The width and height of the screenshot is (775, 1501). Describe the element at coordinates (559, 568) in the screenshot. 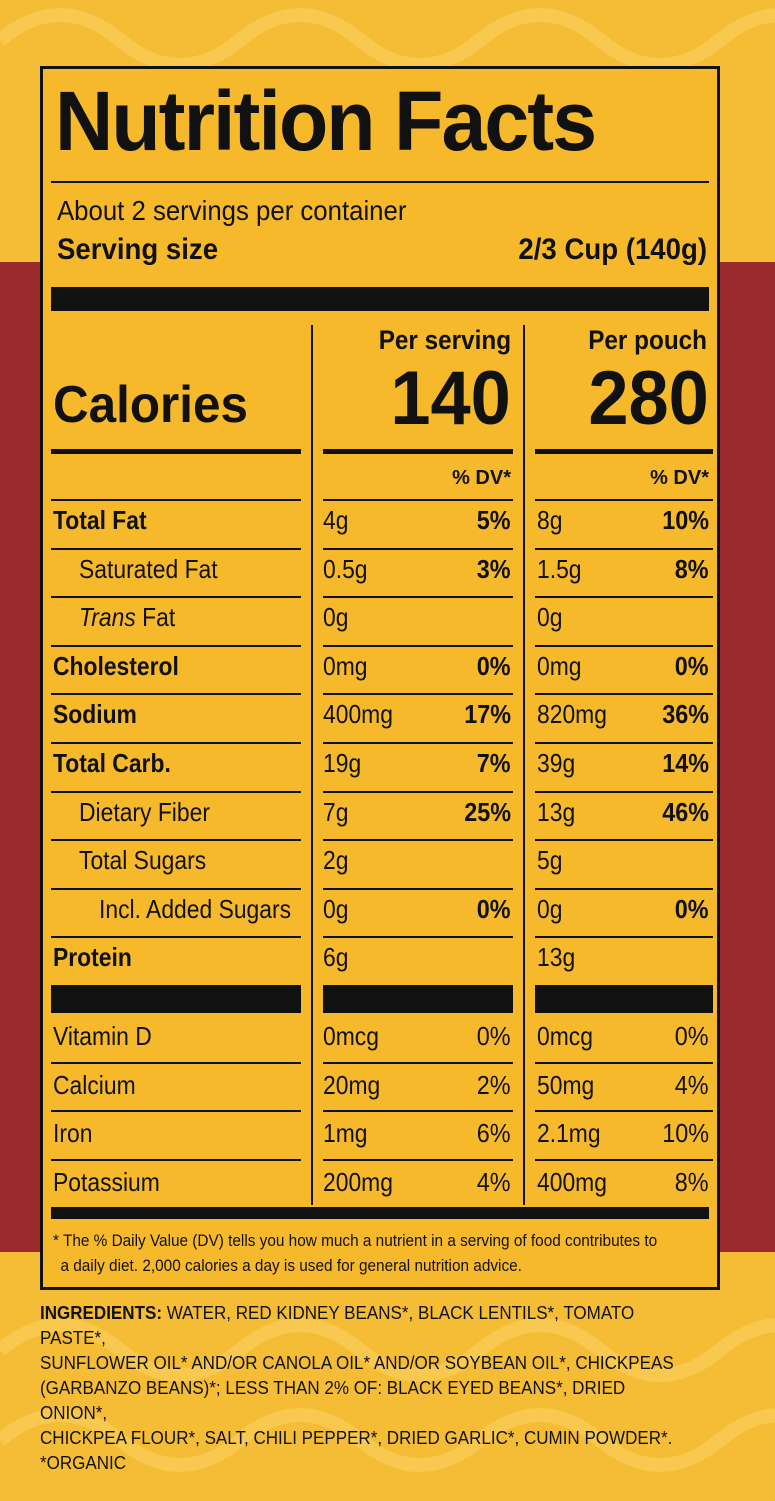

I see `pouch-amount: 1.5g` at that location.